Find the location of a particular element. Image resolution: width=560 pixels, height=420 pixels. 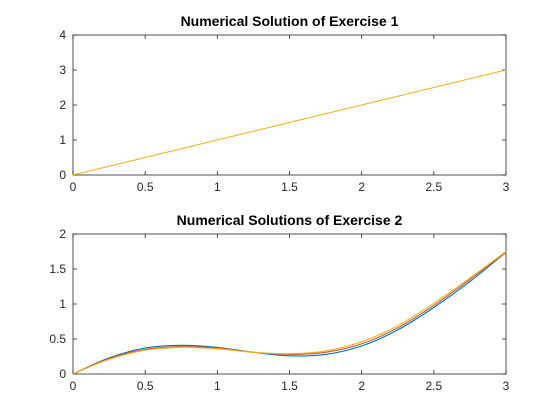

y-tick-label: 1.5 is located at coordinates (57, 269).